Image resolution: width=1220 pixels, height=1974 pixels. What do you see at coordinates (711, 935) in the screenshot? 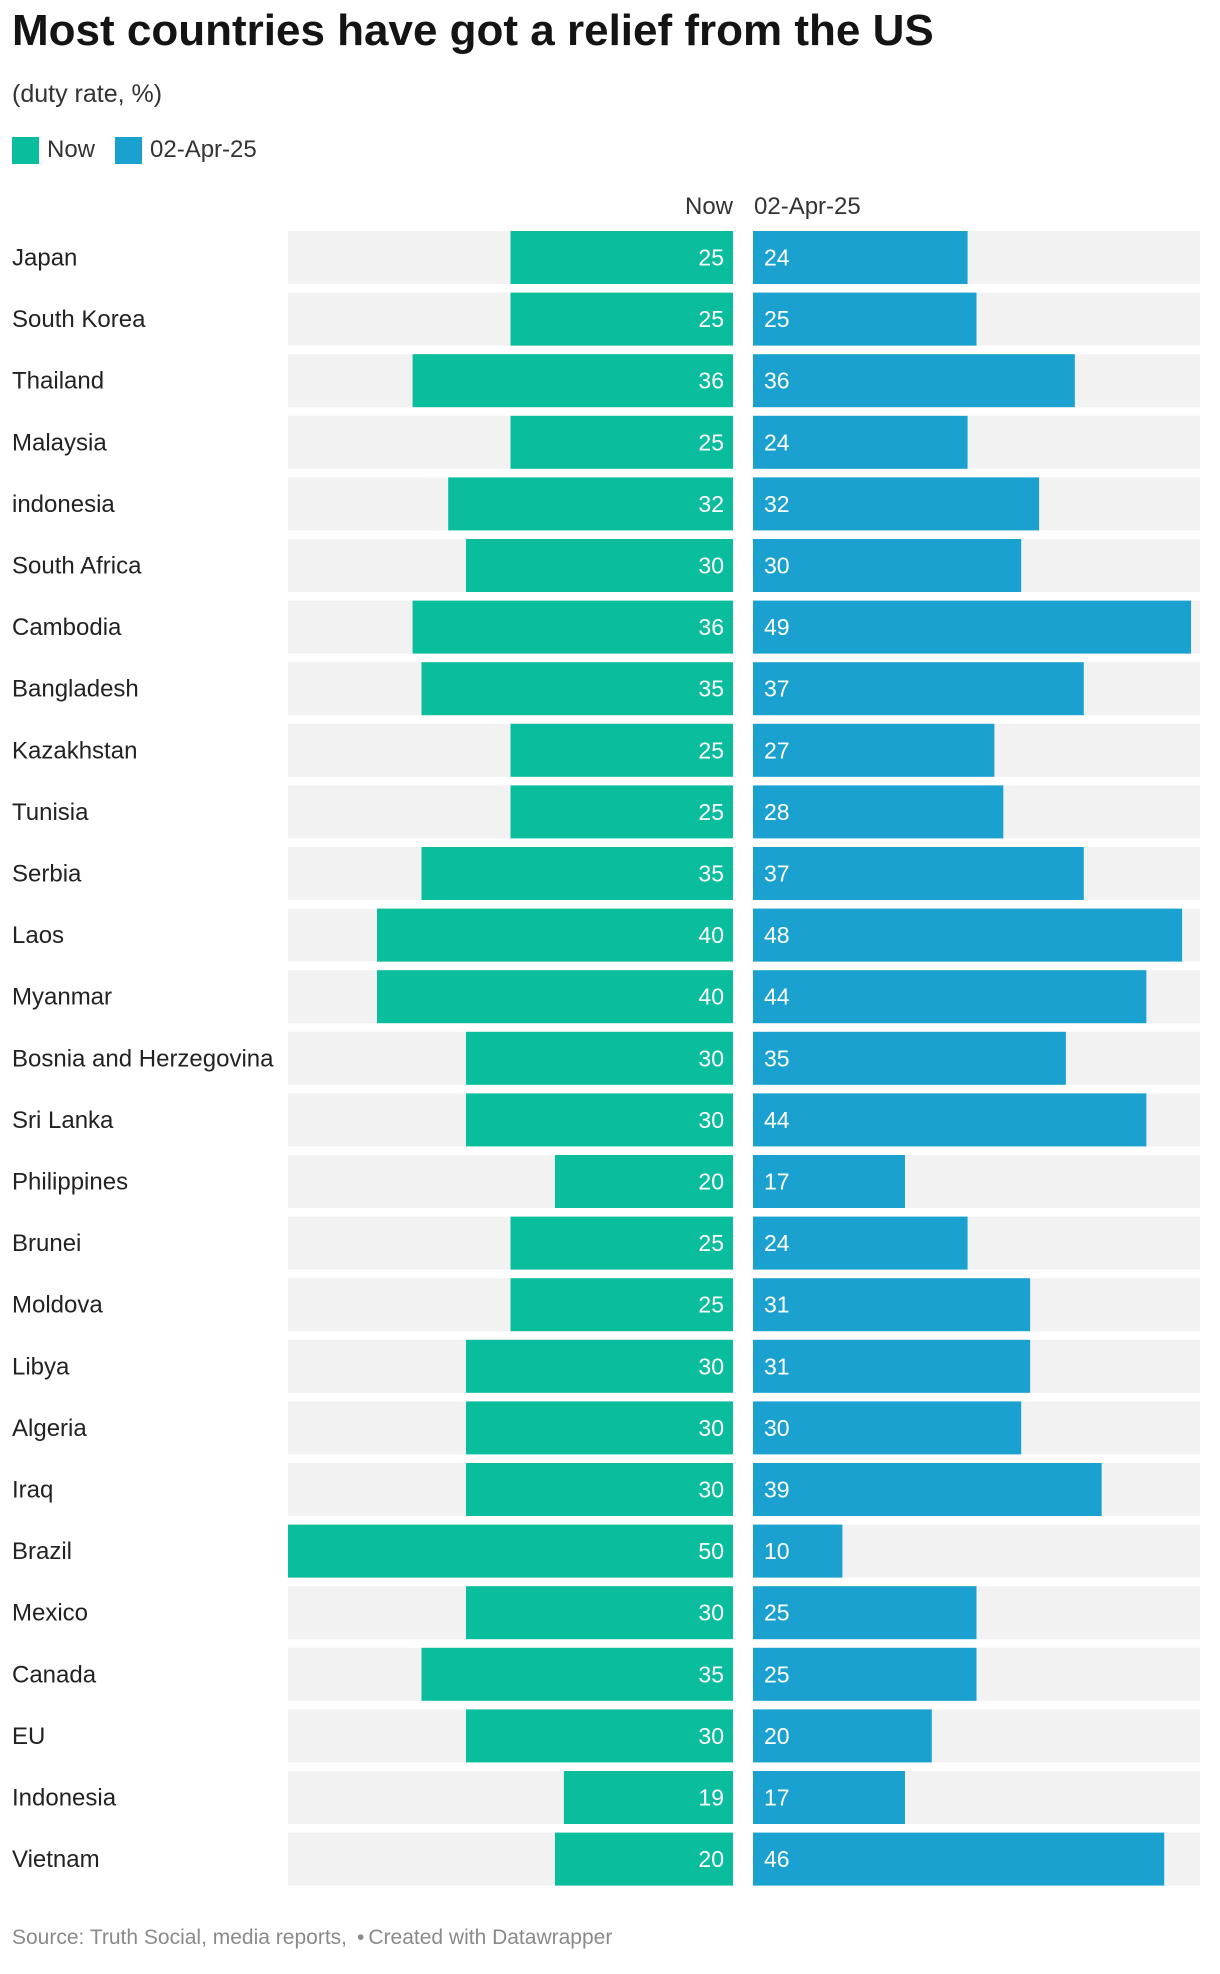
I see `value-label-now: 40` at bounding box center [711, 935].